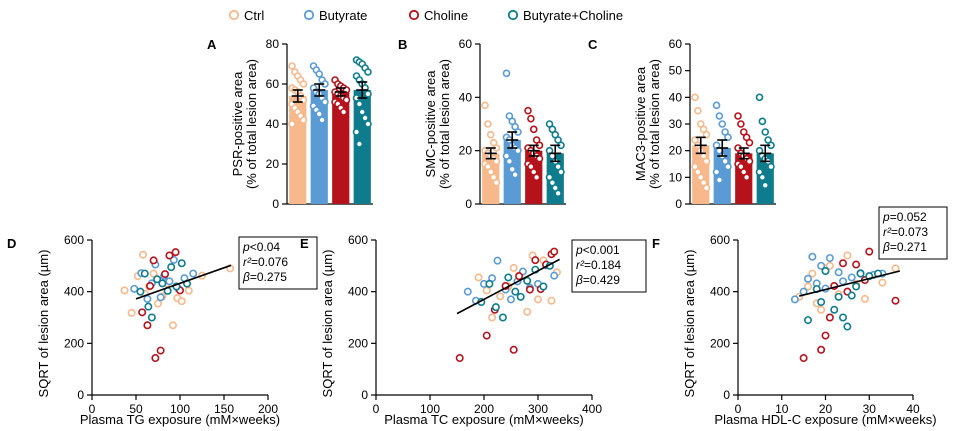 The width and height of the screenshot is (962, 431). I want to click on stats-value: =0.052, so click(908, 217).